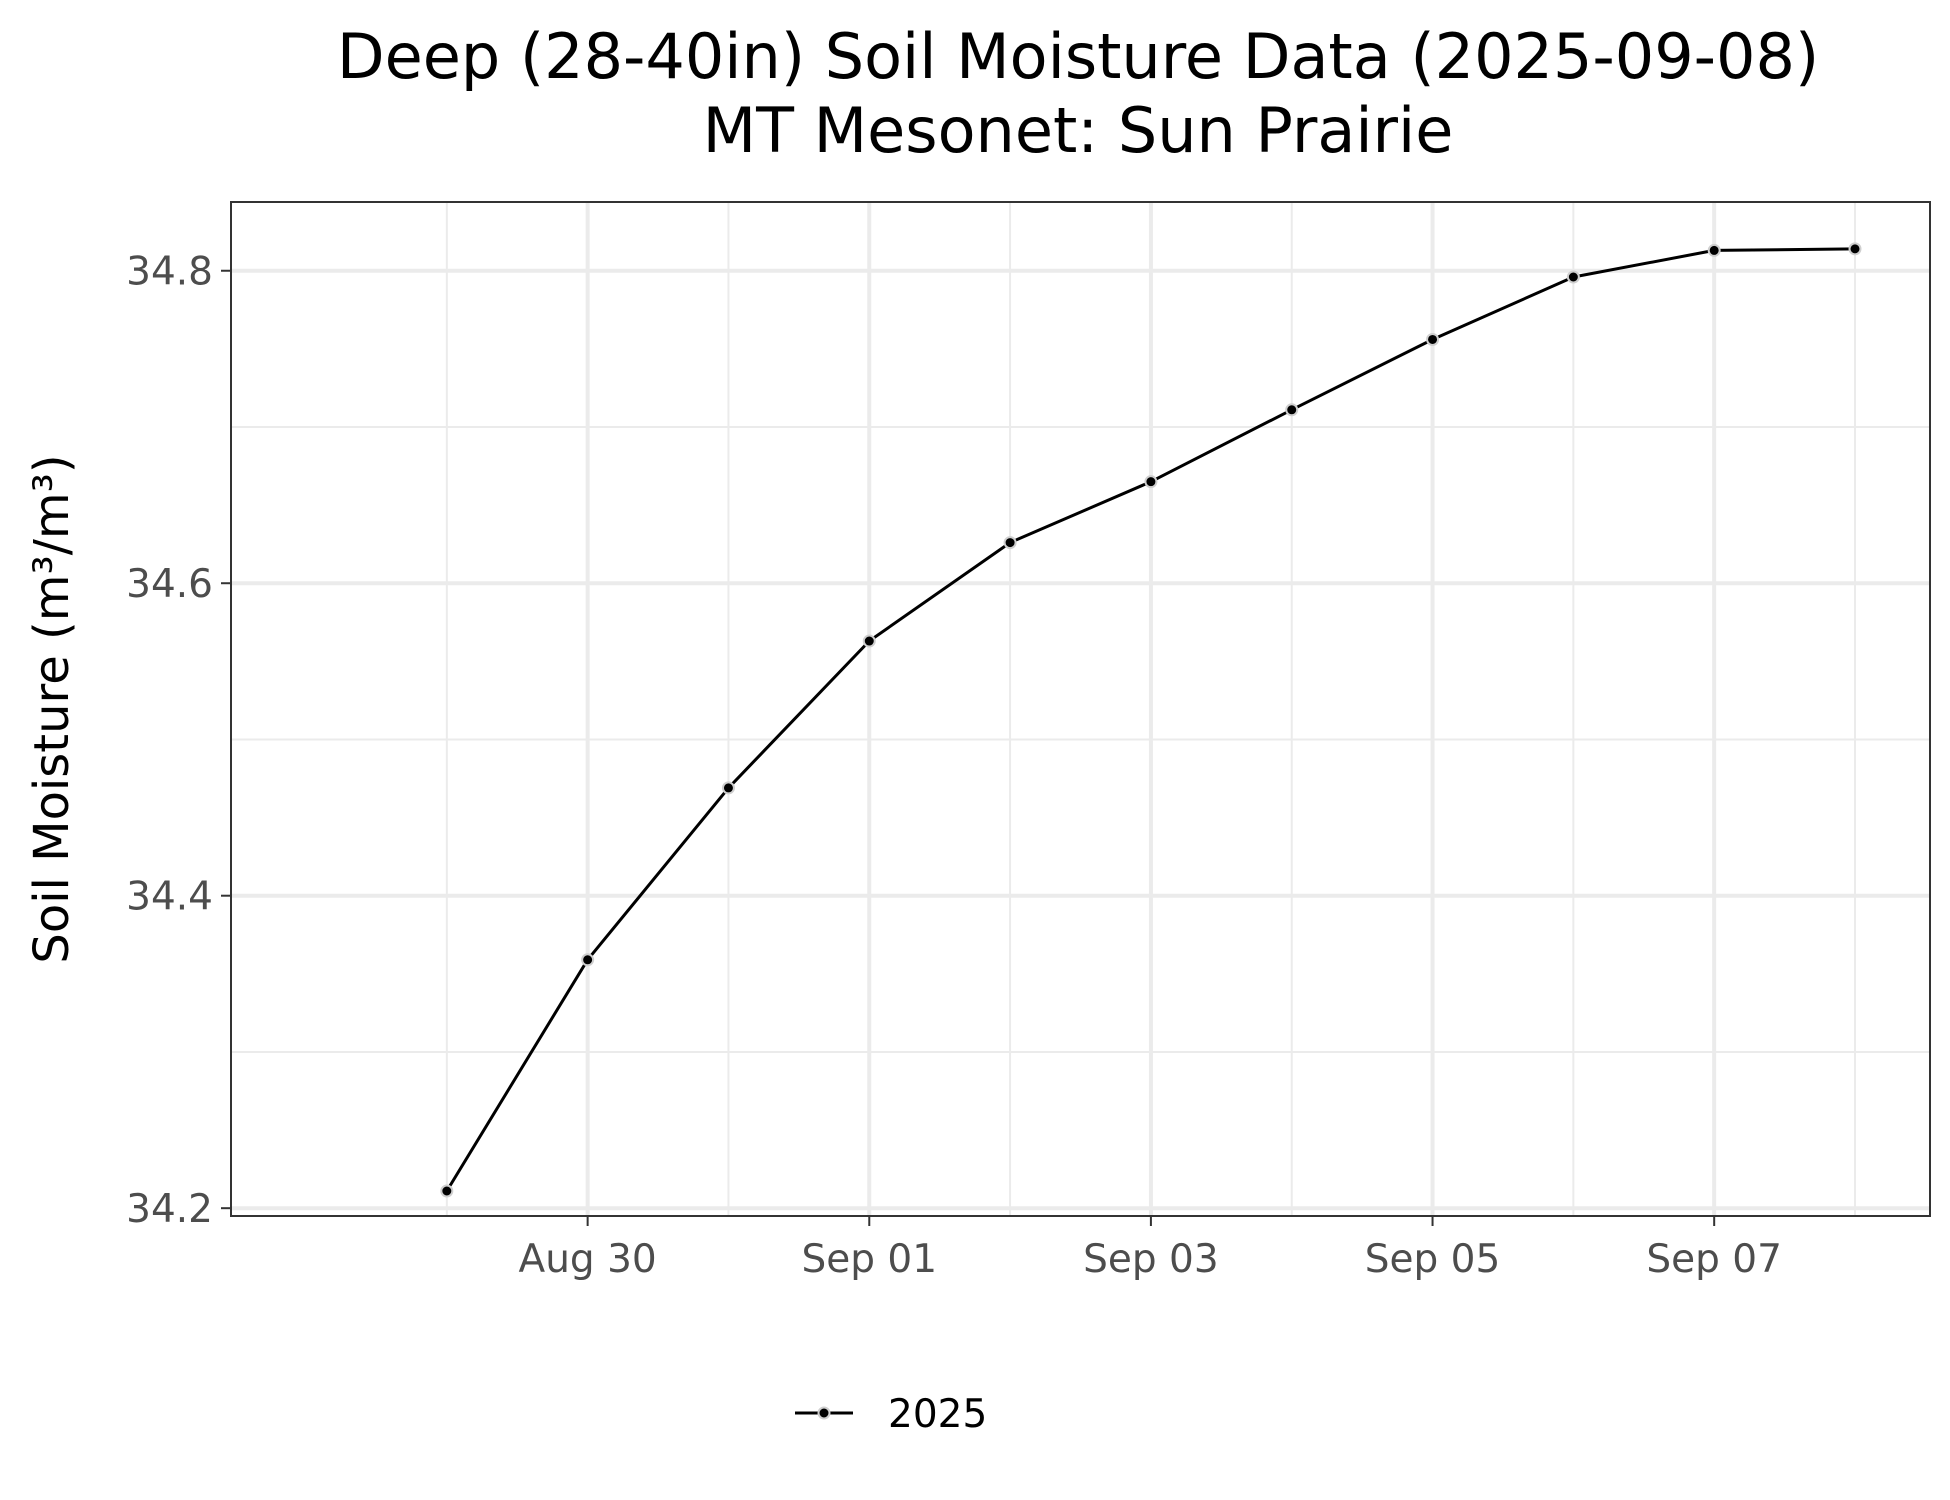 This screenshot has width=1950, height=1500. I want to click on x-tick-label: Aug 30, so click(588, 1259).